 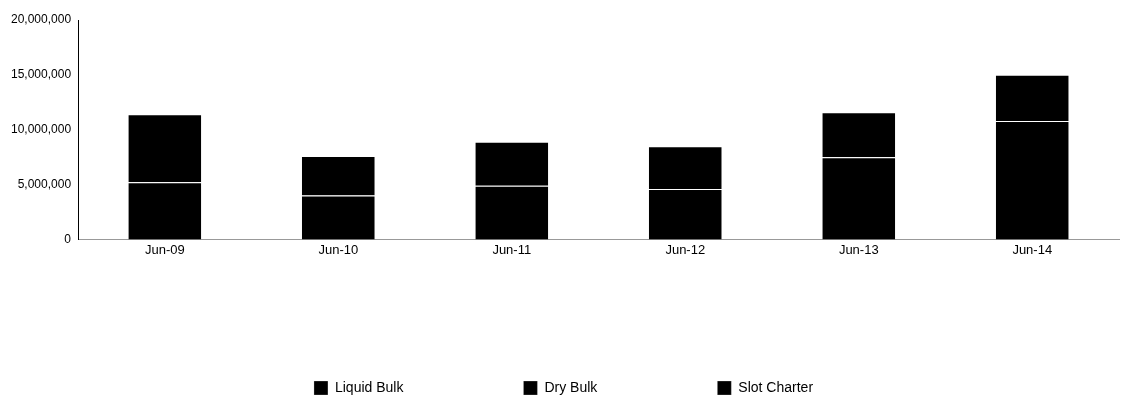 I want to click on y-tick-label: 20,000,000, so click(x=41, y=19).